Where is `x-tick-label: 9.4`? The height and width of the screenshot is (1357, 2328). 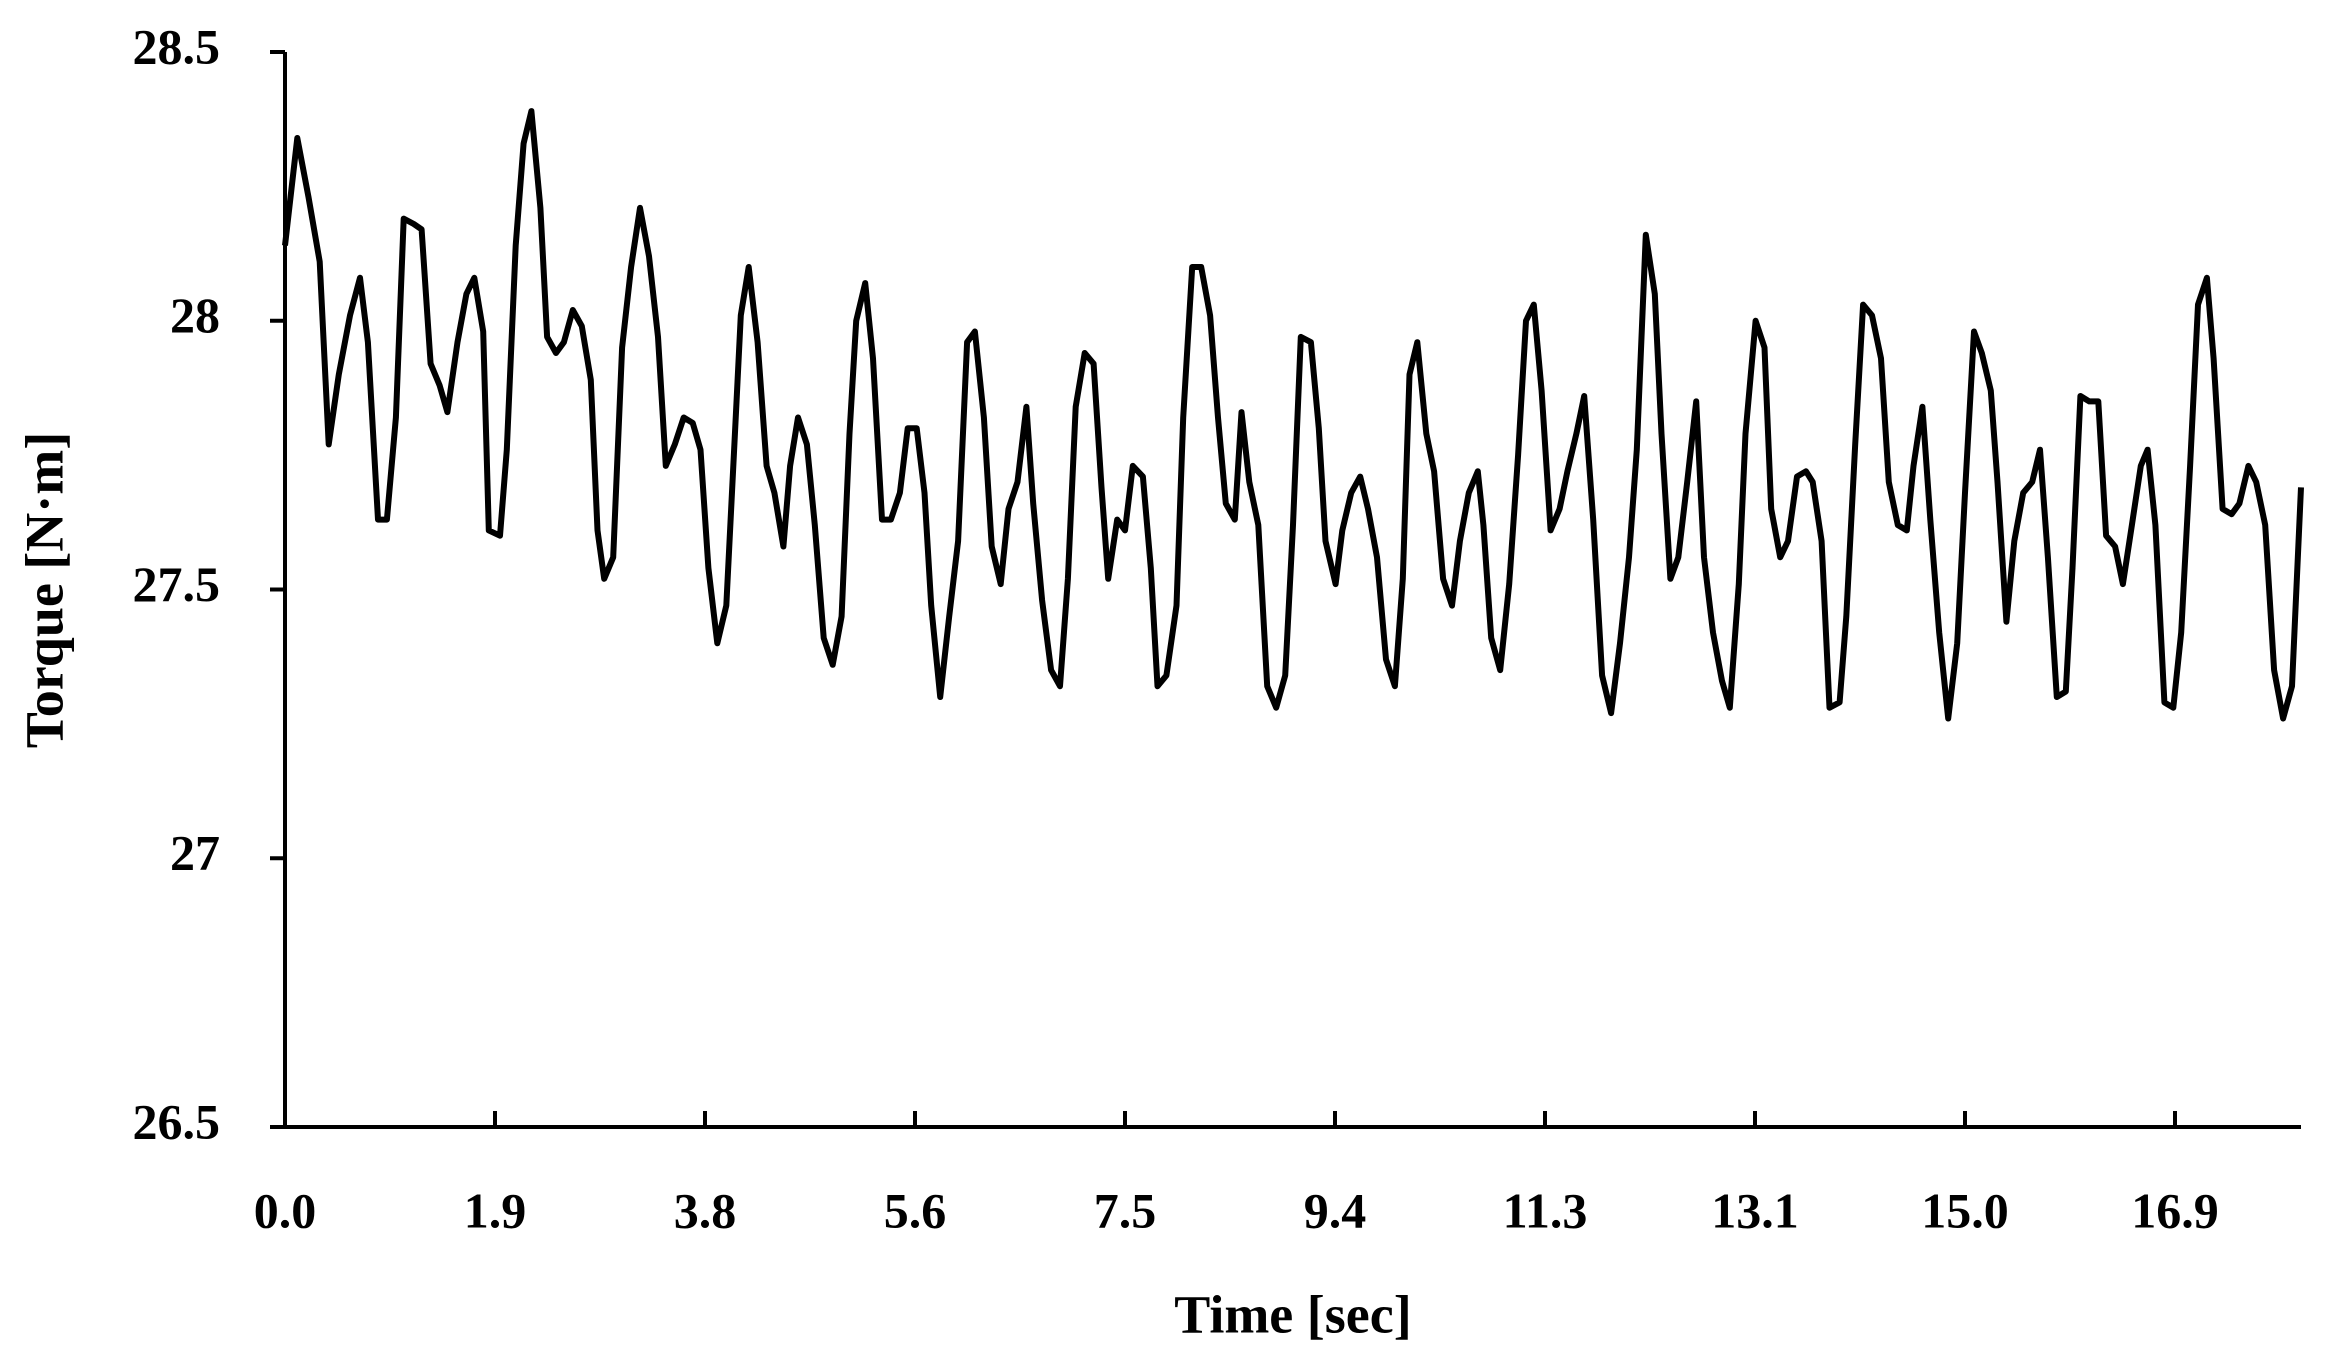 x-tick-label: 9.4 is located at coordinates (1335, 1210).